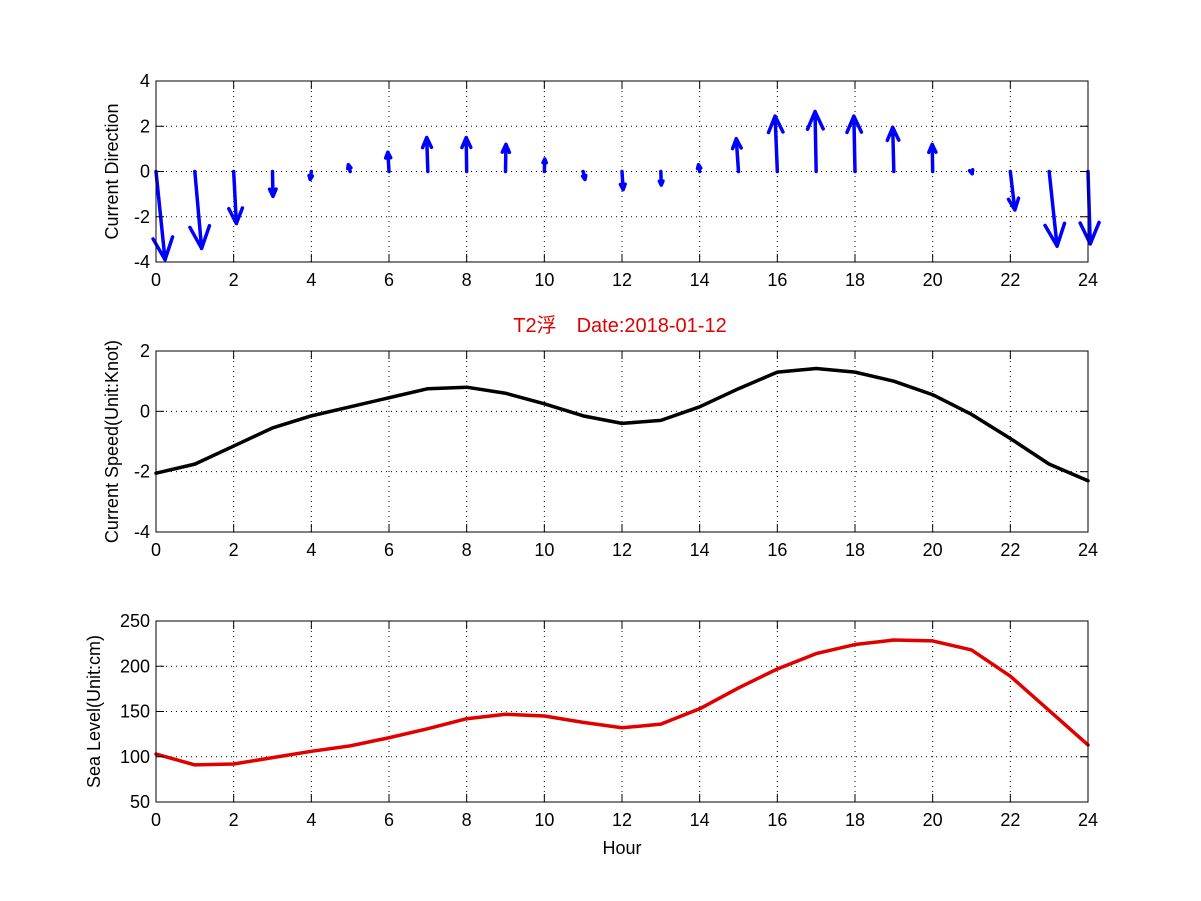  I want to click on direction-y-tick-label: -2, so click(142, 217).